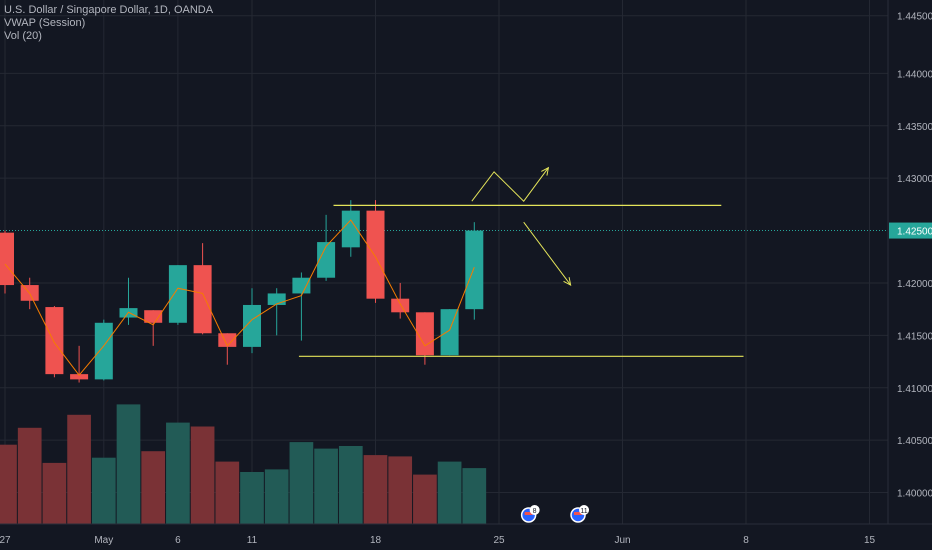 Image resolution: width=932 pixels, height=550 pixels. I want to click on time-tick-label: Jun, so click(622, 540).